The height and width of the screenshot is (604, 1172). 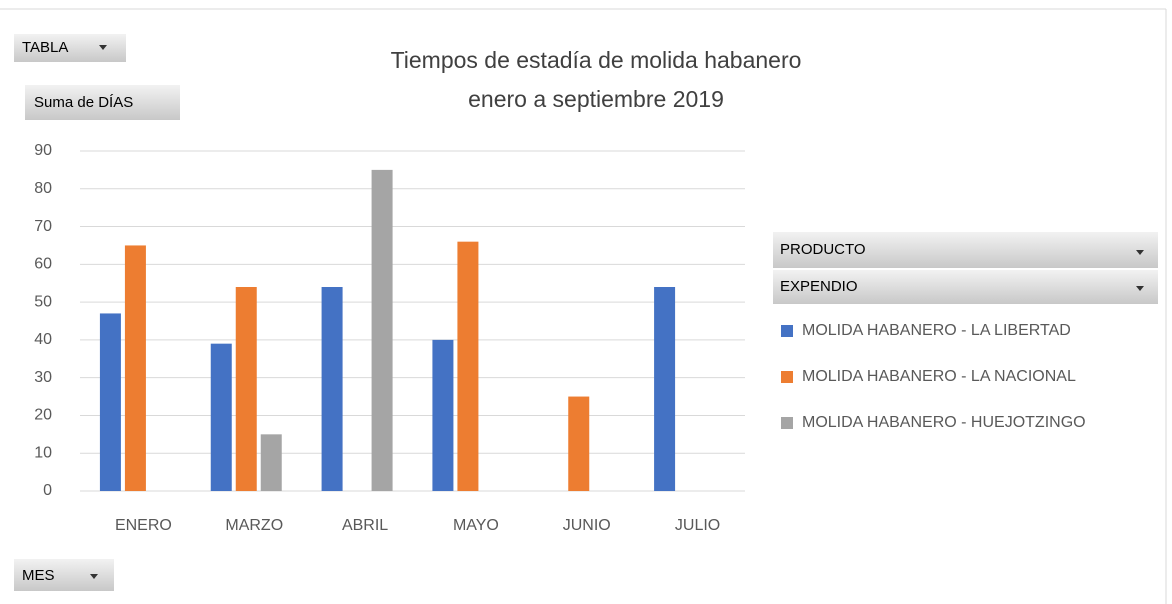 What do you see at coordinates (476, 525) in the screenshot?
I see `x-tick-label: MAYO` at bounding box center [476, 525].